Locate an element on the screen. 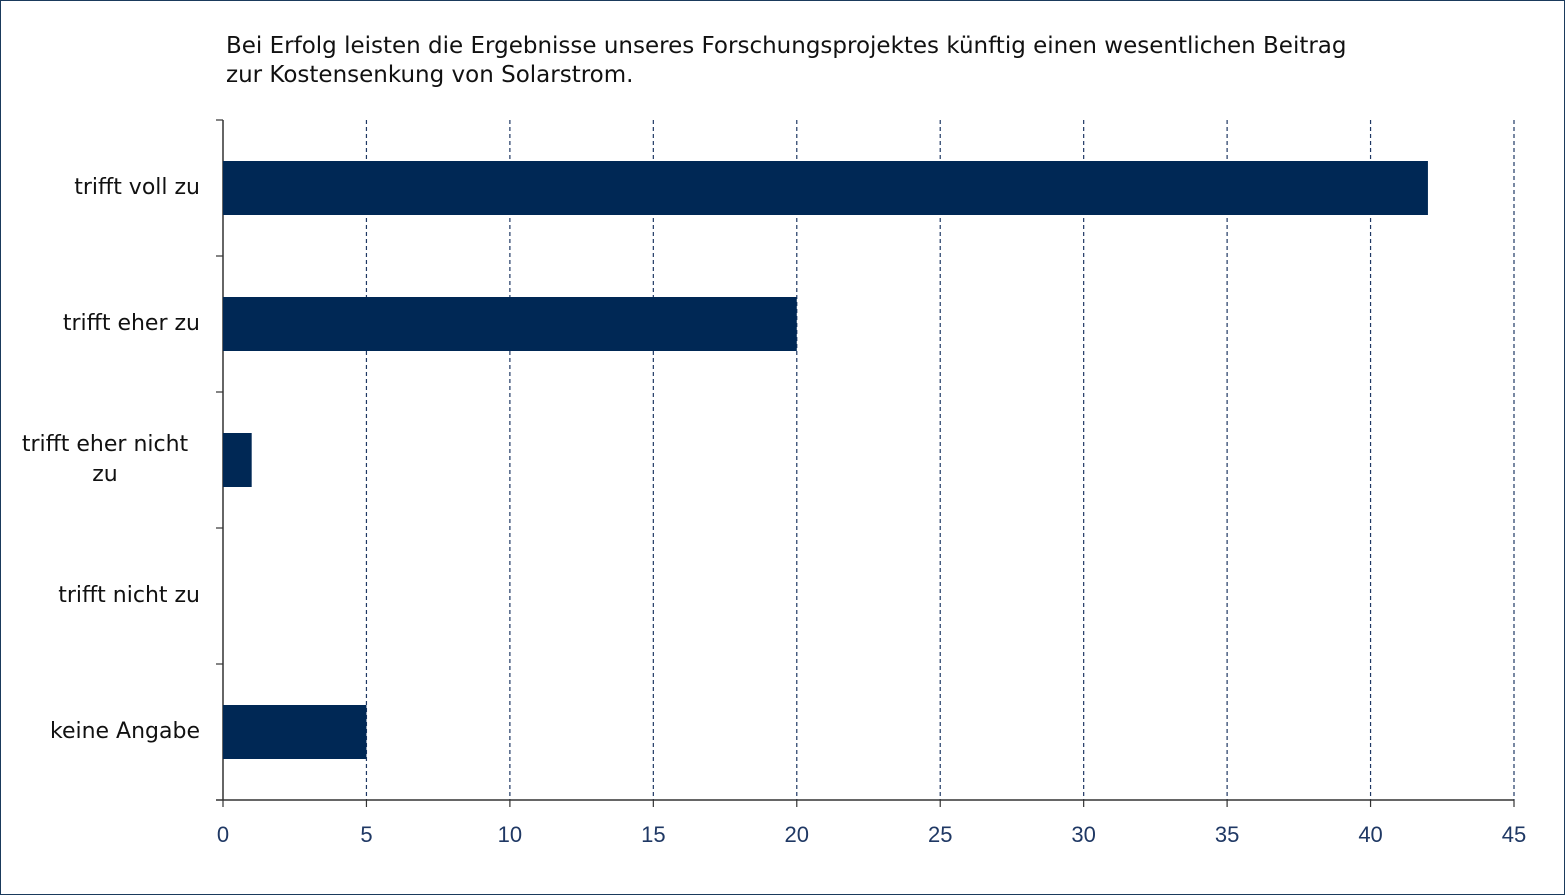 Image resolution: width=1565 pixels, height=895 pixels. y-tick-label: trifft nicht zu is located at coordinates (129, 595).